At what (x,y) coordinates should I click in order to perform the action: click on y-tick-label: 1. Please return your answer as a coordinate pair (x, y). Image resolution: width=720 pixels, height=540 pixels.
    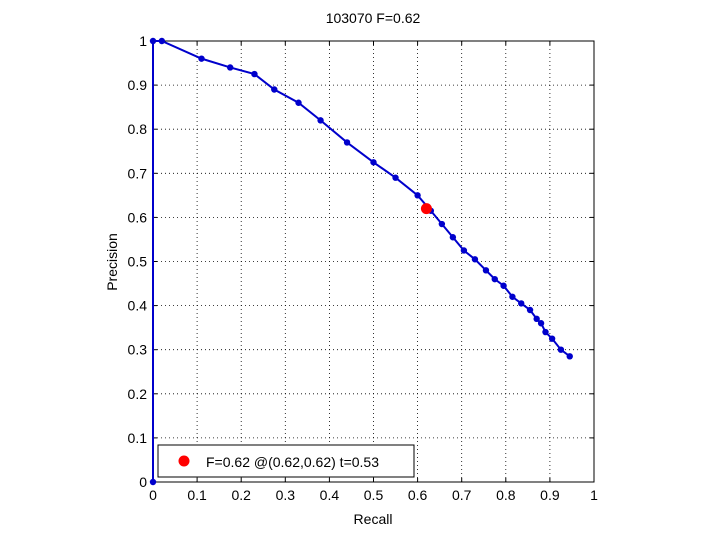
    Looking at the image, I should click on (143, 41).